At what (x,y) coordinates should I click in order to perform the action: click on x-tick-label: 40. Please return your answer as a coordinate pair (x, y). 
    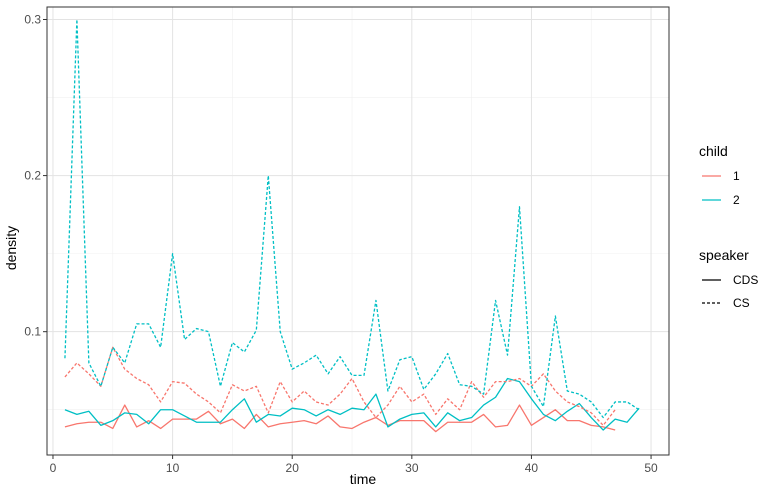
    Looking at the image, I should click on (532, 468).